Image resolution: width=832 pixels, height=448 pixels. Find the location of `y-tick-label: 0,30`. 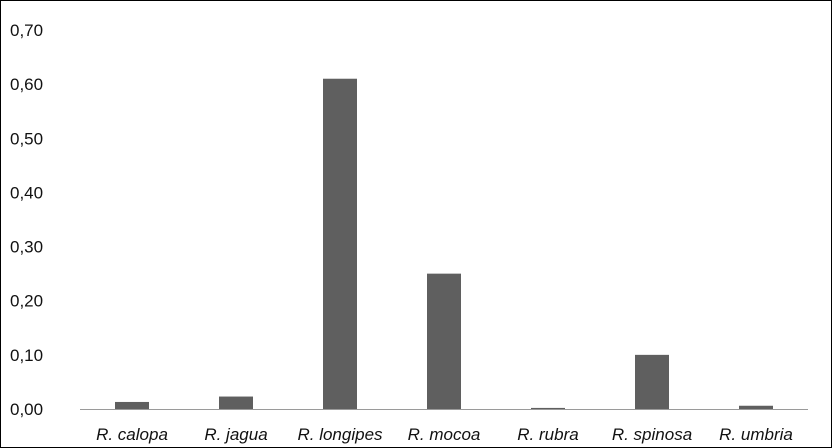

y-tick-label: 0,30 is located at coordinates (26, 247).